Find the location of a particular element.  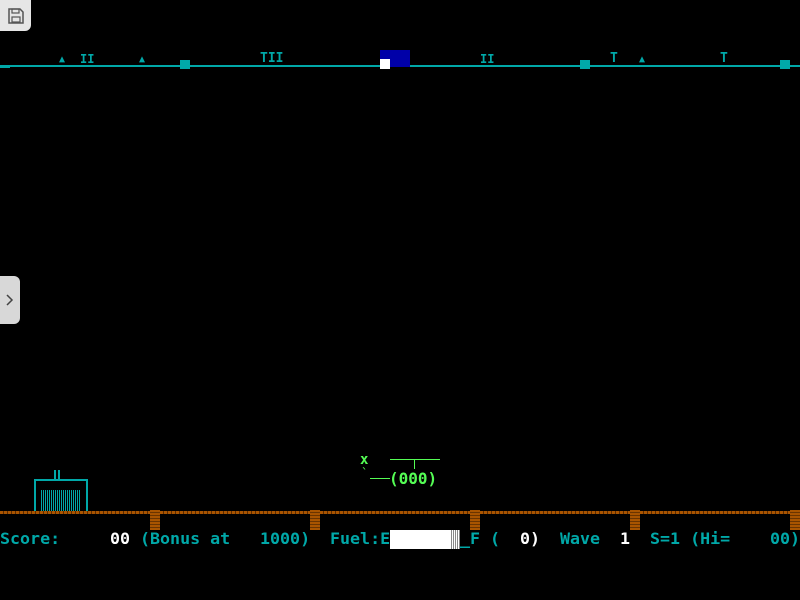

helicopter-rotor is located at coordinates (415, 459).